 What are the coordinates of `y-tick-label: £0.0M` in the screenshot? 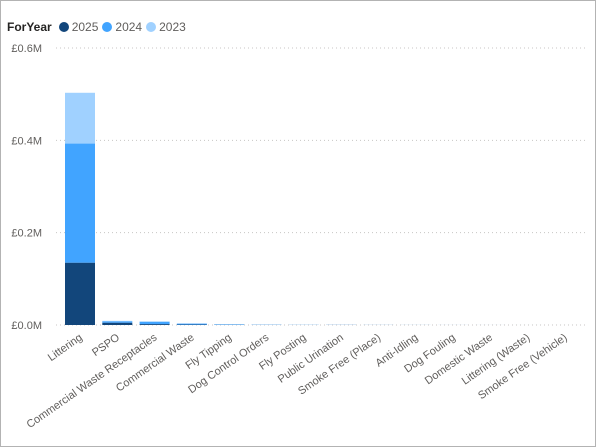 It's located at (26, 326).